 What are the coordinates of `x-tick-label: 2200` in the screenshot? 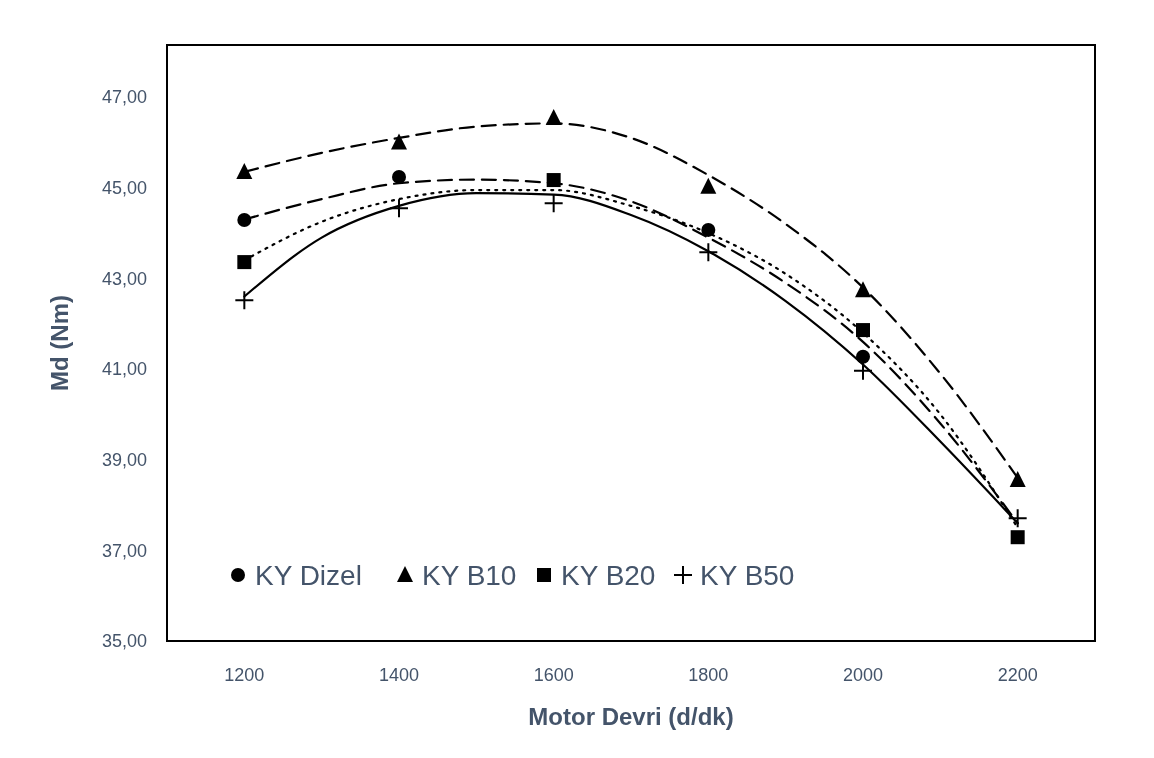 It's located at (1017, 675).